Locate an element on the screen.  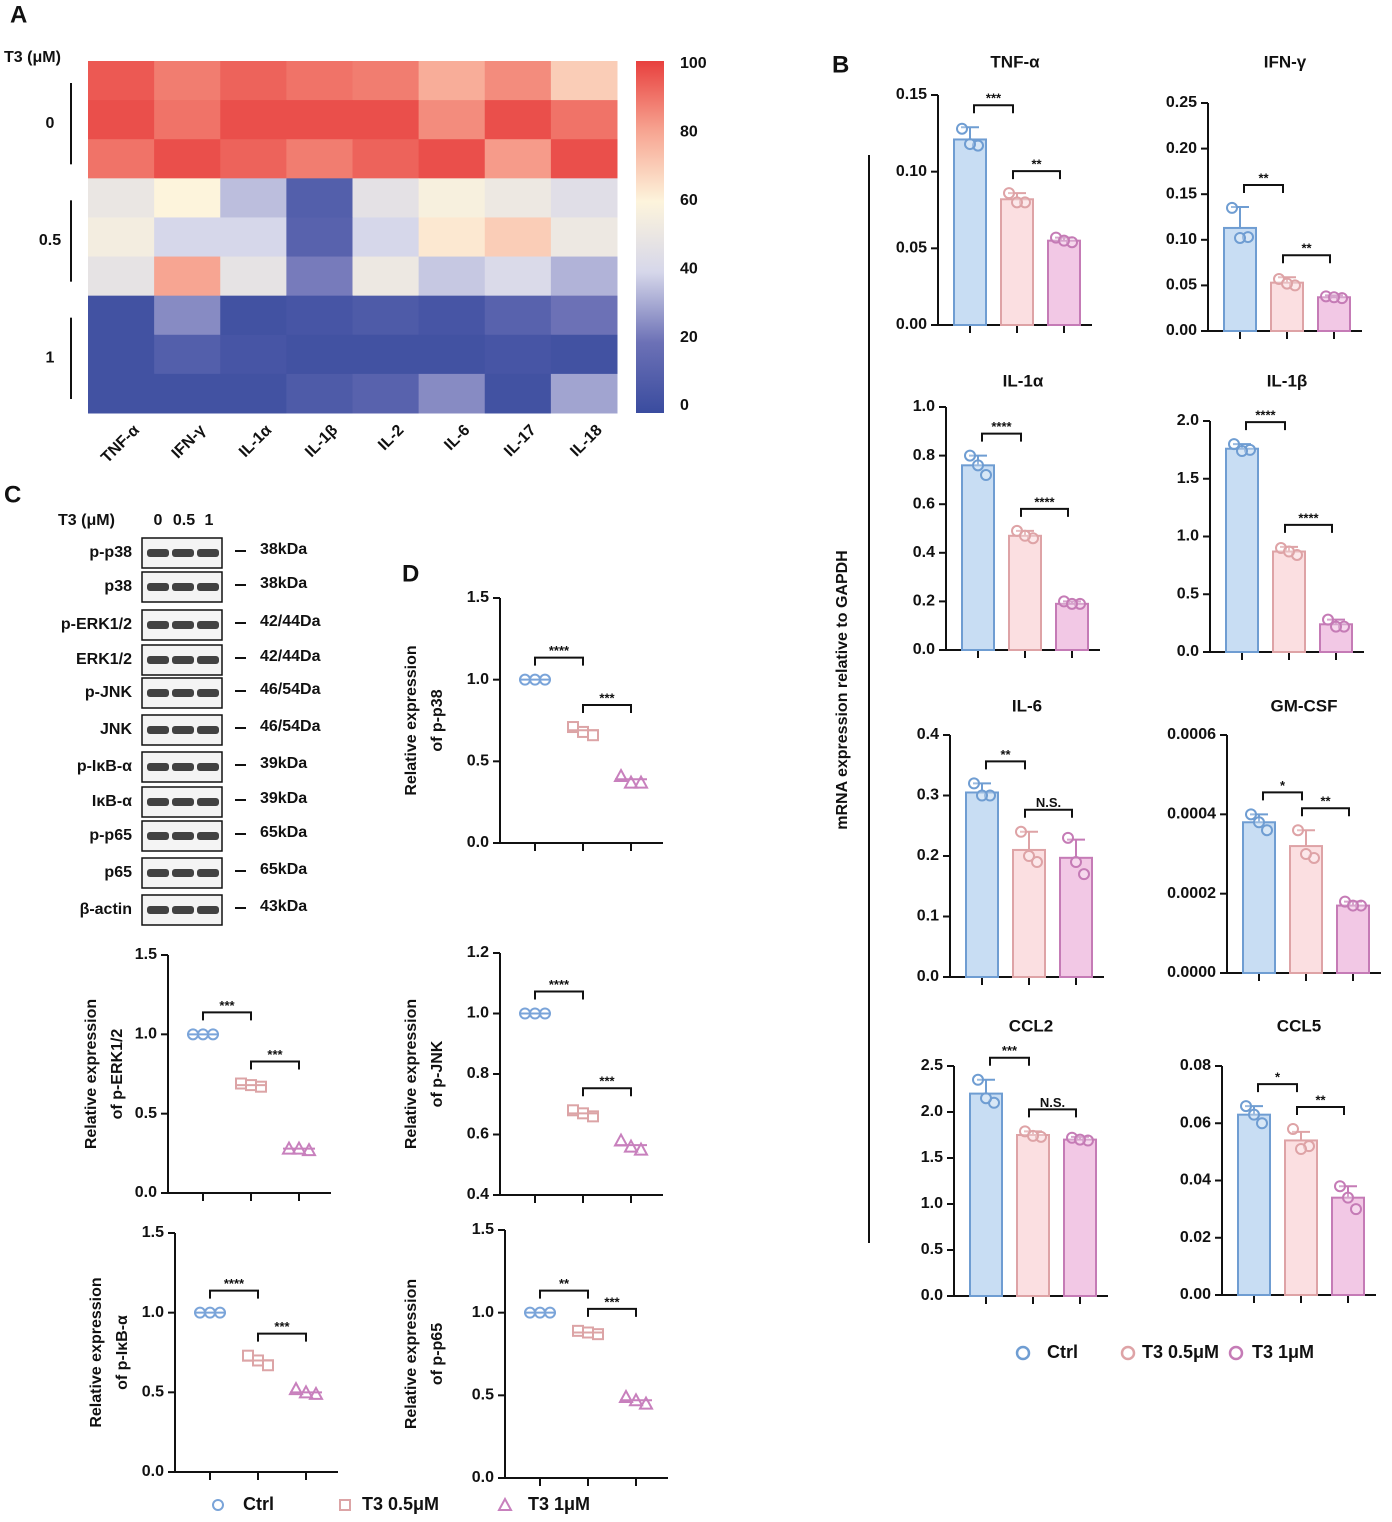
blot-row-label: p38 is located at coordinates (118, 586).